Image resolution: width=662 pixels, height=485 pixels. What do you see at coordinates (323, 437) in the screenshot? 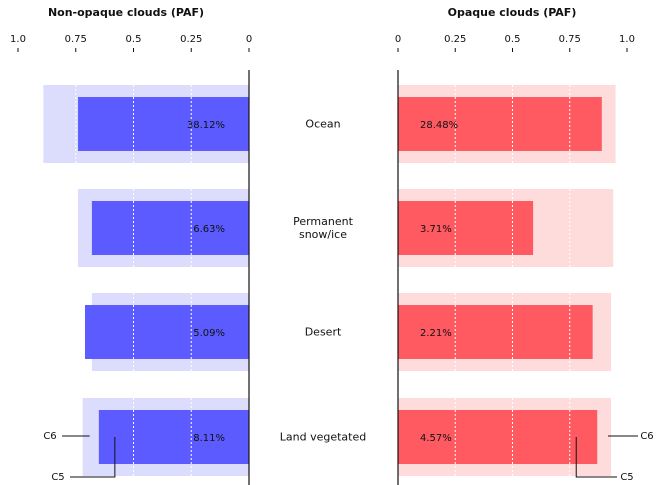
I see `category-label: Land vegetated` at bounding box center [323, 437].